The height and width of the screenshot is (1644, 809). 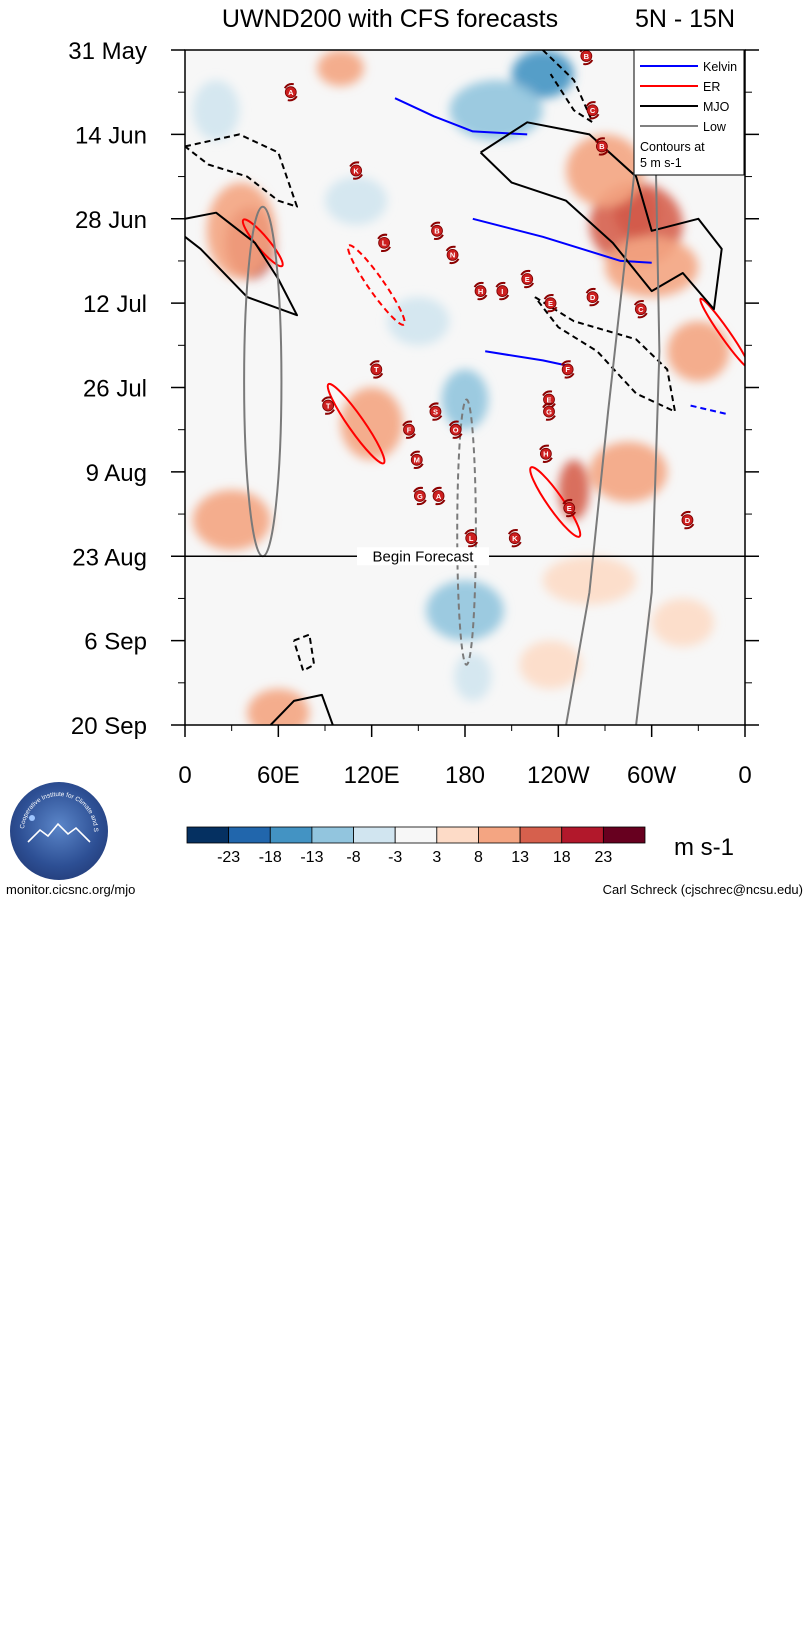 What do you see at coordinates (228, 857) in the screenshot?
I see `colorbar-label: -23` at bounding box center [228, 857].